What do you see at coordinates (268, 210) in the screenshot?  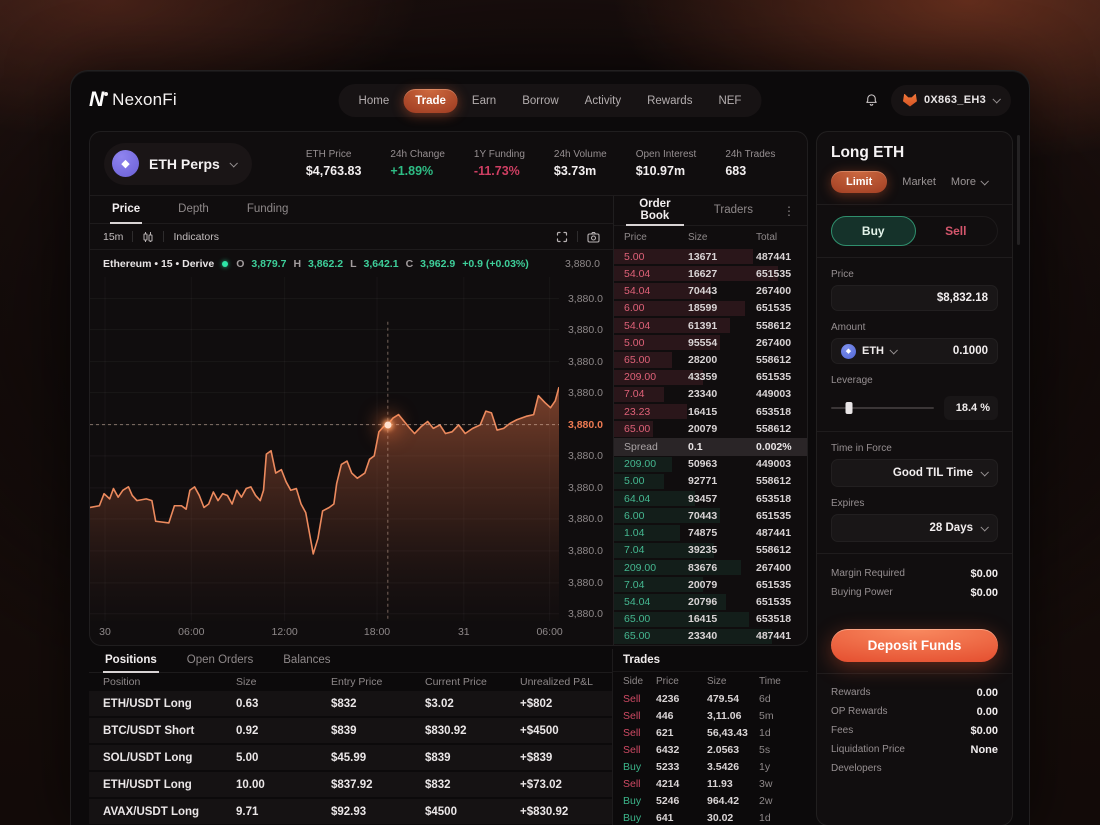 I see `chart-tab: Funding` at bounding box center [268, 210].